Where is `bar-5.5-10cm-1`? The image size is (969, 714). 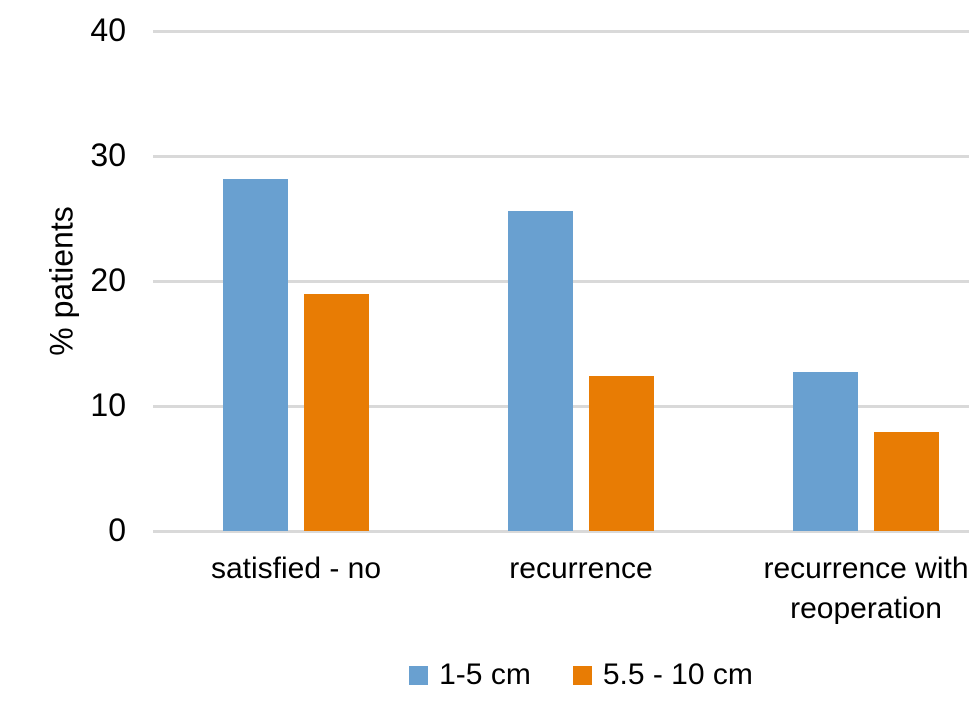 bar-5.5-10cm-1 is located at coordinates (621, 453).